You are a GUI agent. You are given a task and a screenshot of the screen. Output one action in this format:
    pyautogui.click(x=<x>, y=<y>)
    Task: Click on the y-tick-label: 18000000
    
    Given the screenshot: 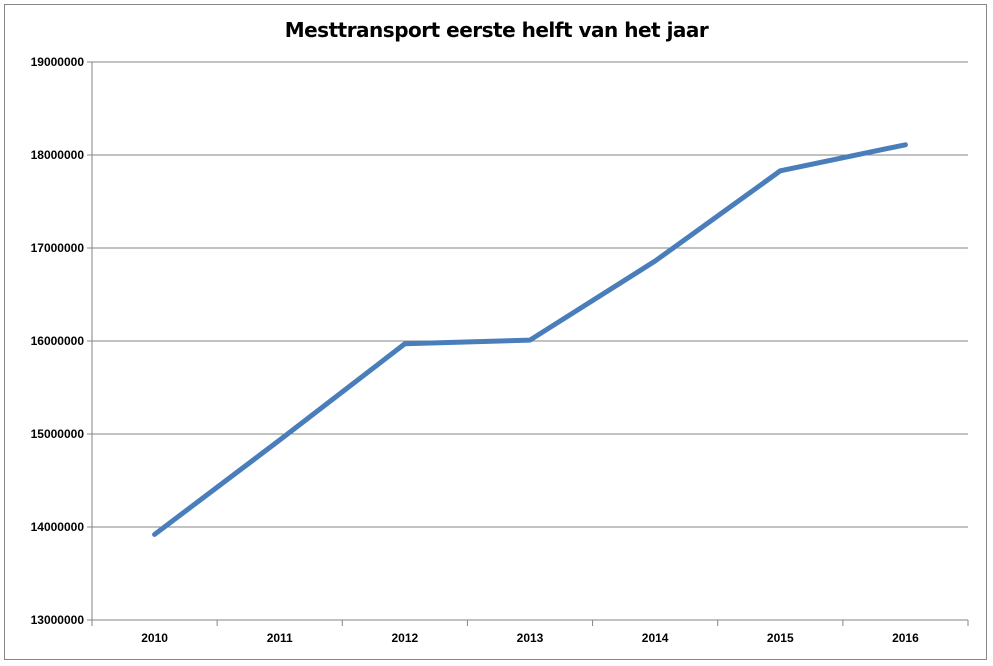 What is the action you would take?
    pyautogui.click(x=58, y=155)
    